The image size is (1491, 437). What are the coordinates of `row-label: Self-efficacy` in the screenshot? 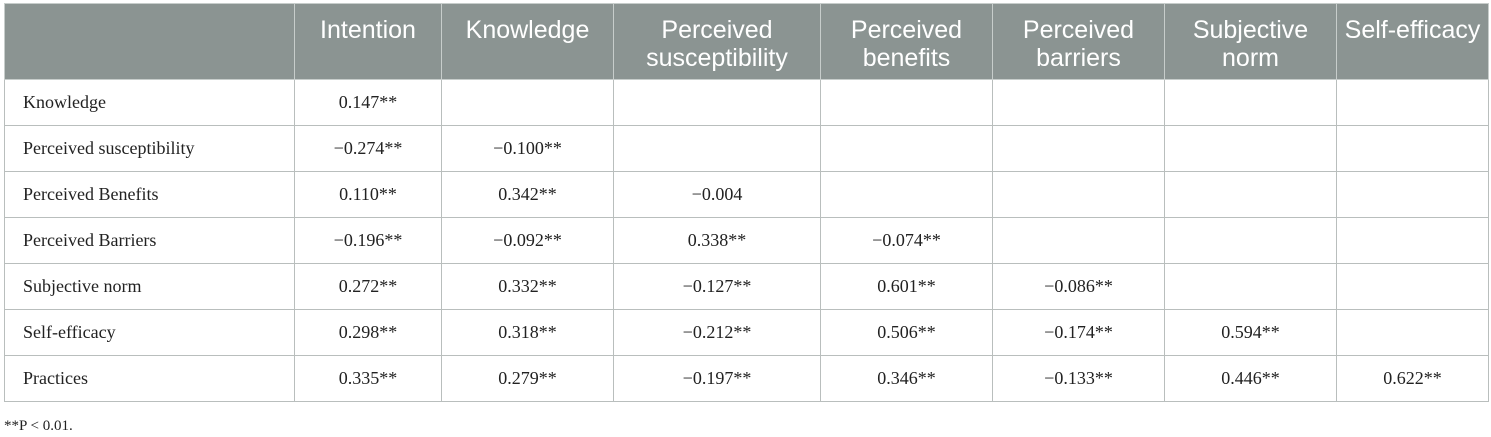 It's located at (149, 332).